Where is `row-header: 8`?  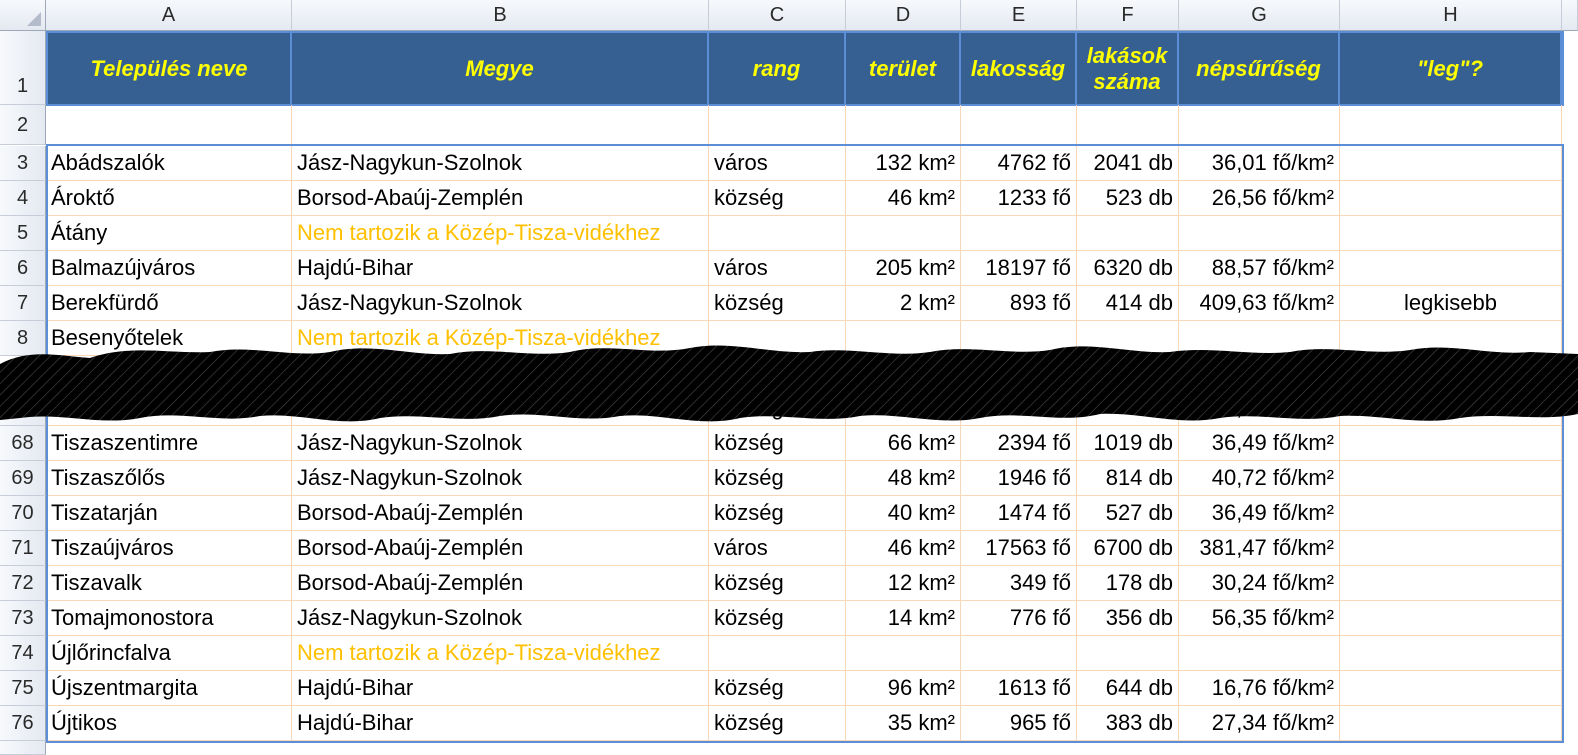
row-header: 8 is located at coordinates (23, 338).